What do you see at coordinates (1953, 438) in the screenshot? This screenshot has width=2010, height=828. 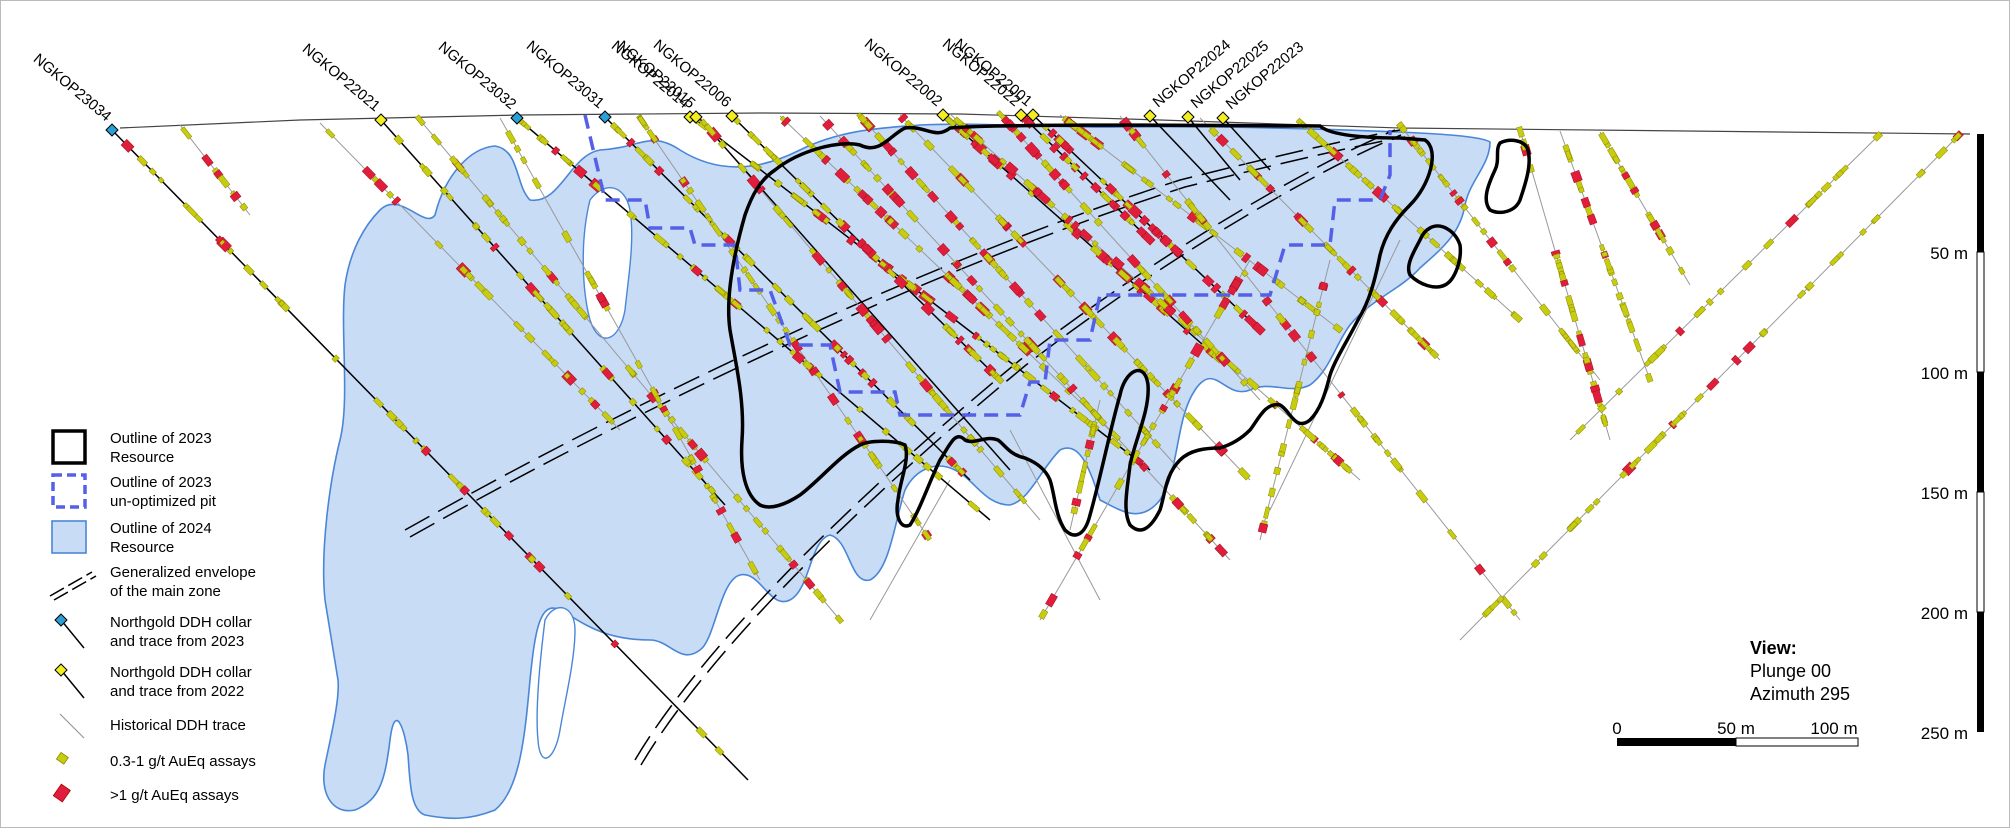 I see `depth-scale: 50 m 100 m 150 m 200 m 250 m` at bounding box center [1953, 438].